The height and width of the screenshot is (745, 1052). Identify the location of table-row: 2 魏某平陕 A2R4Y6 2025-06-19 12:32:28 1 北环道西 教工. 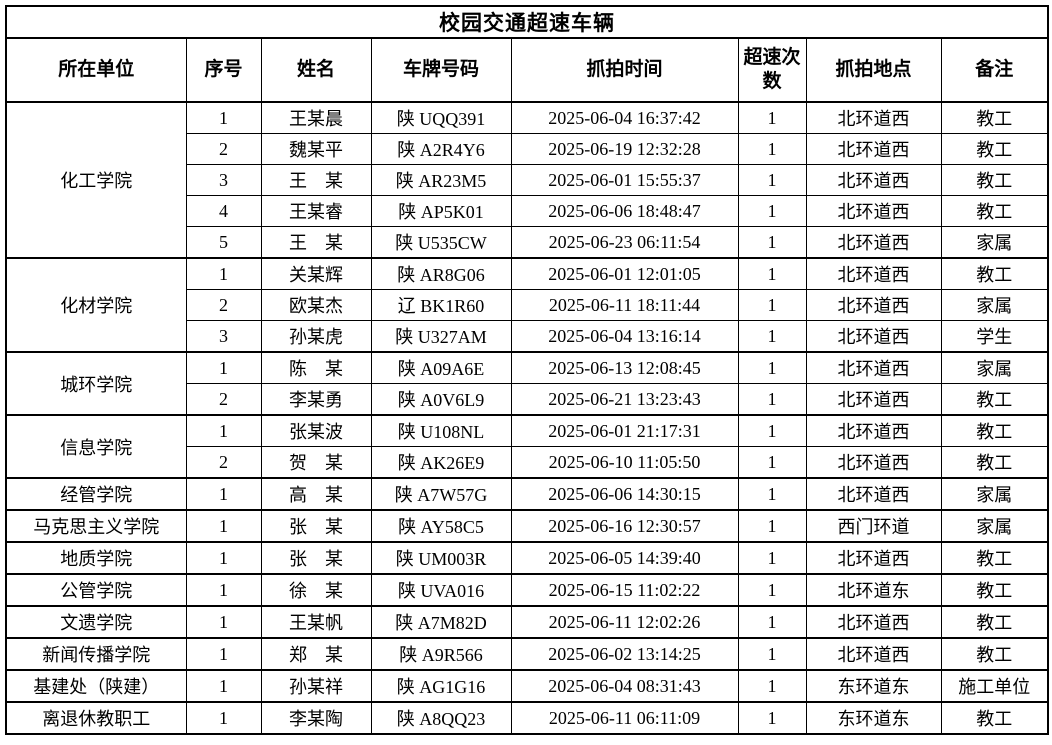
(527, 149).